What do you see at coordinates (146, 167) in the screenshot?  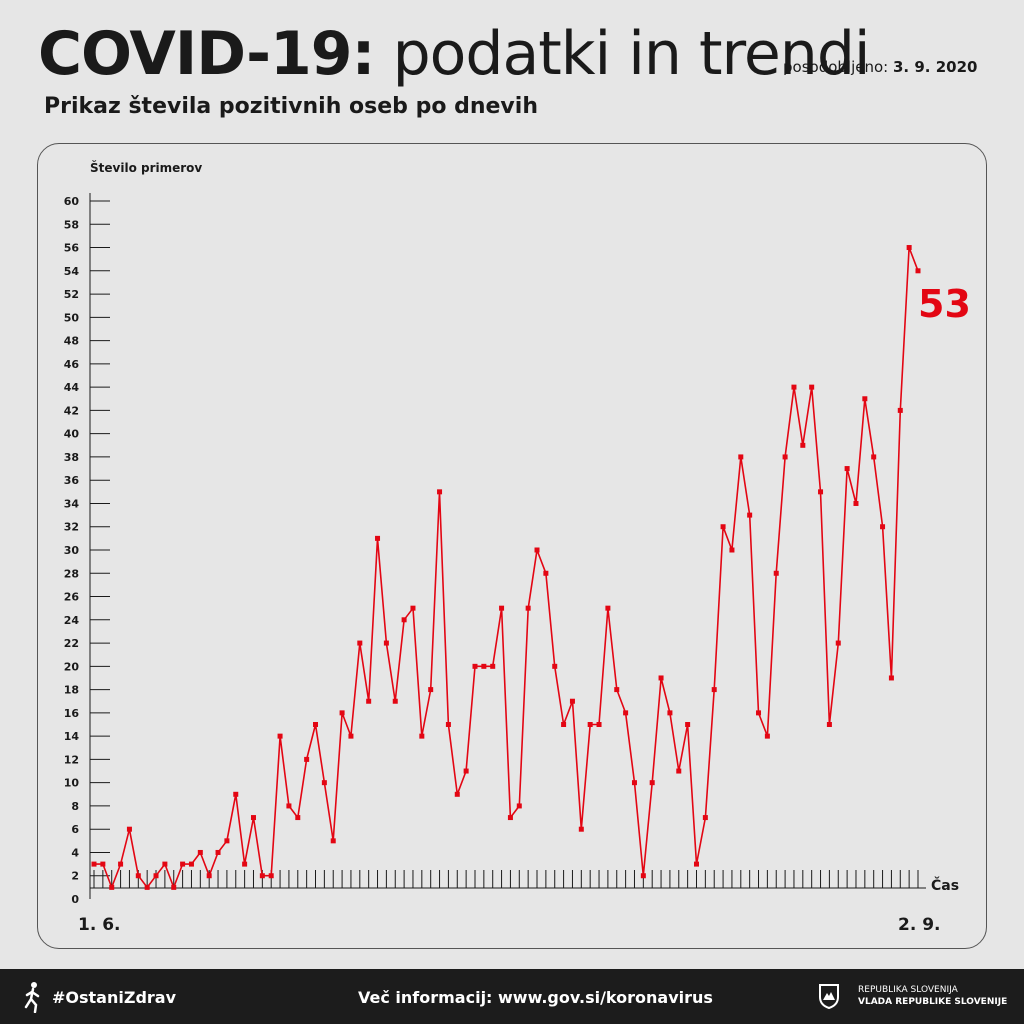 I see `y-axis-label: Število primerov` at bounding box center [146, 167].